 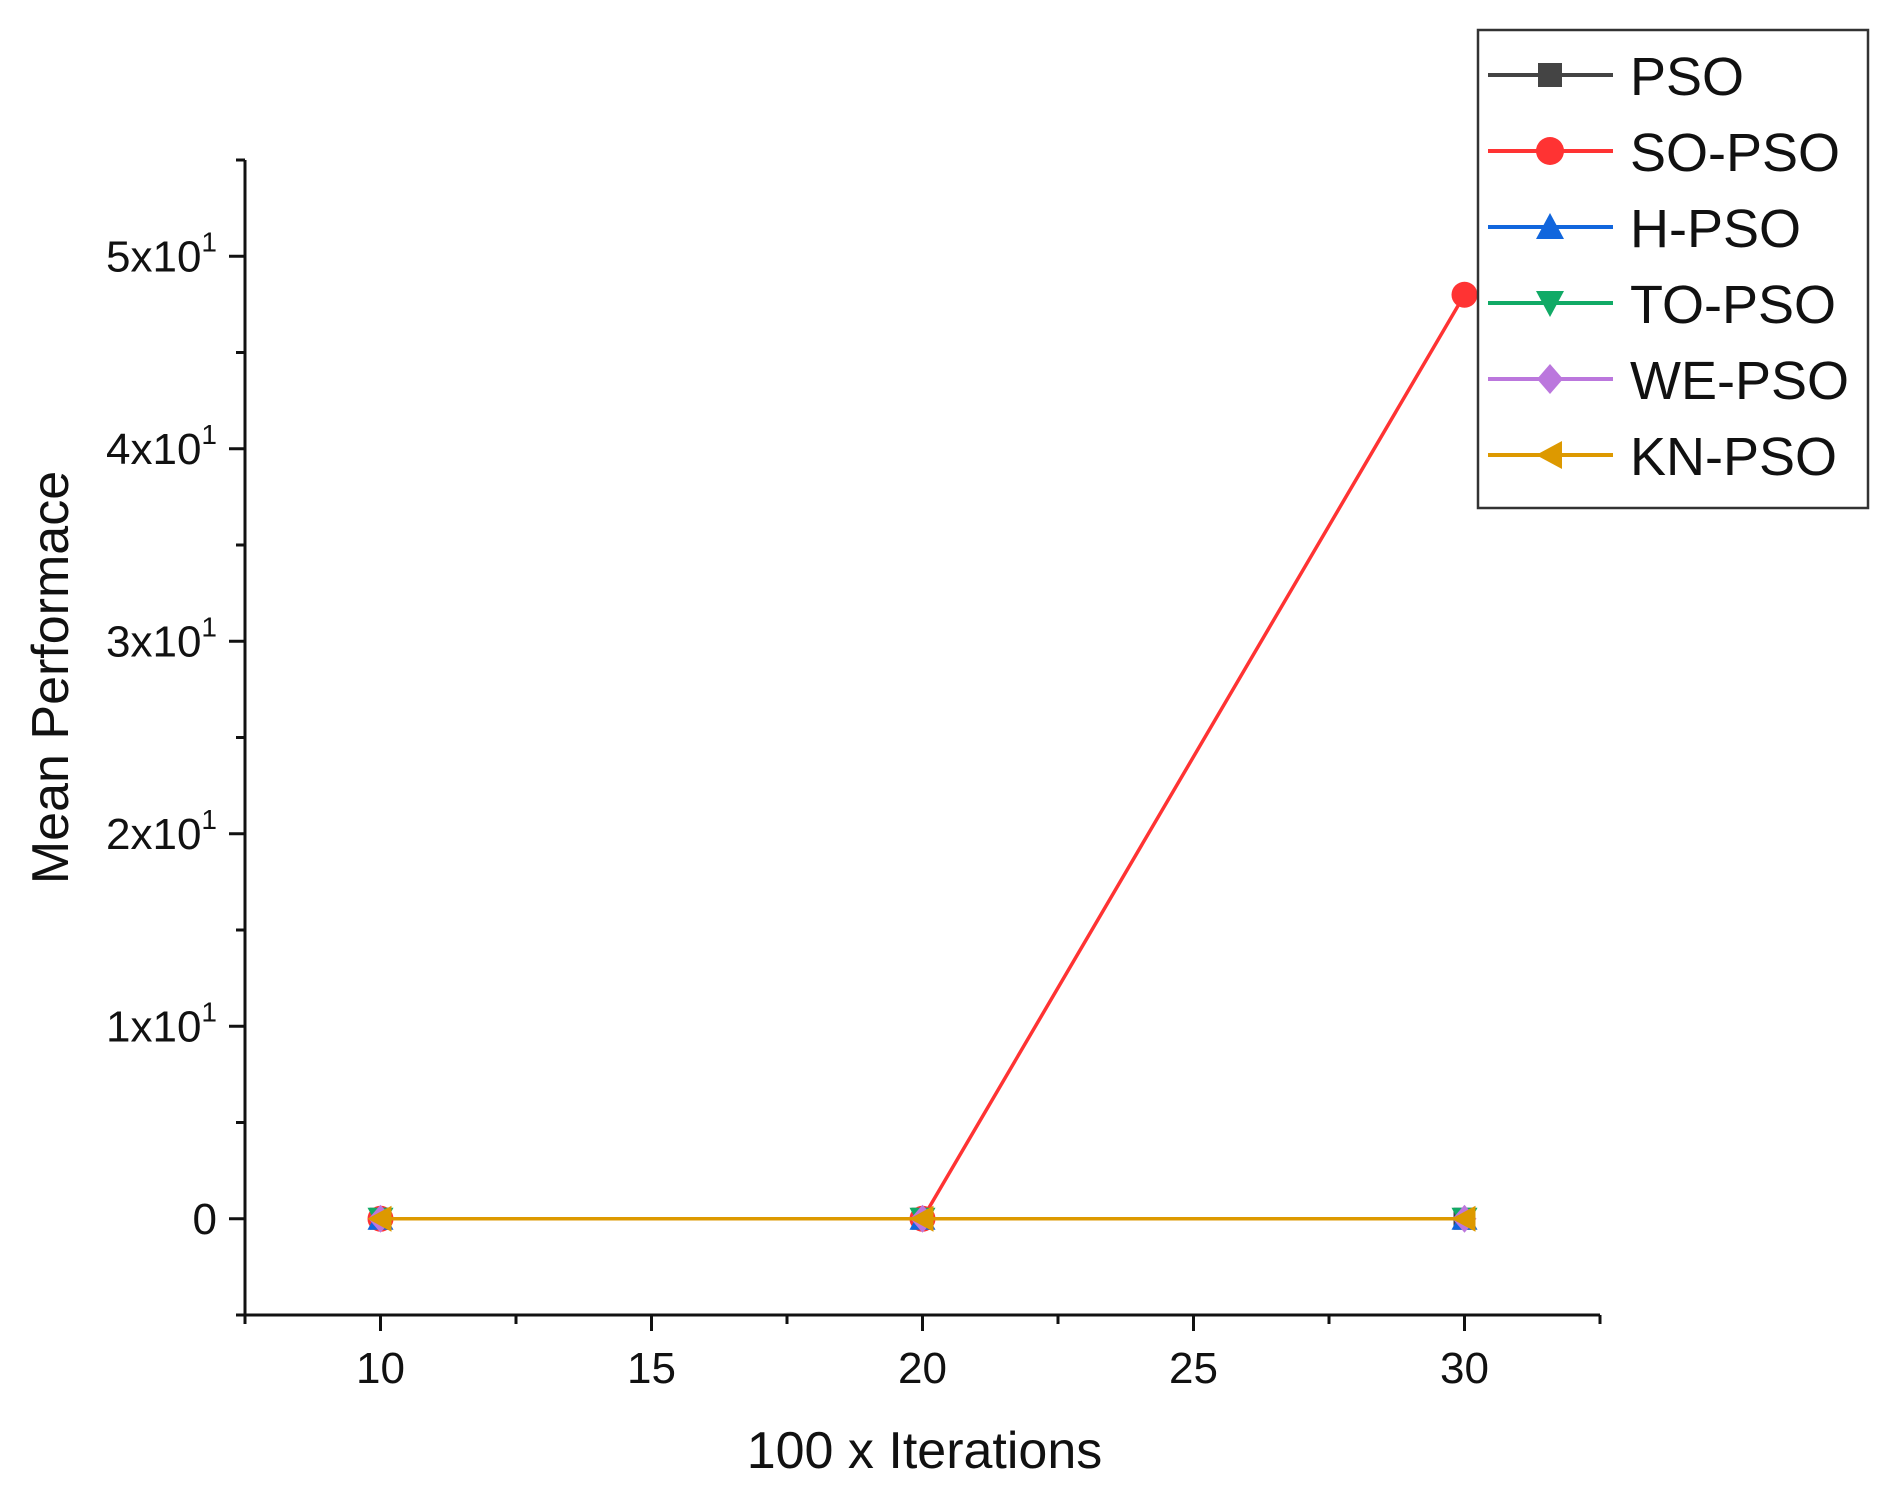 I want to click on legend-item: WE-PSO, so click(x=1668, y=381).